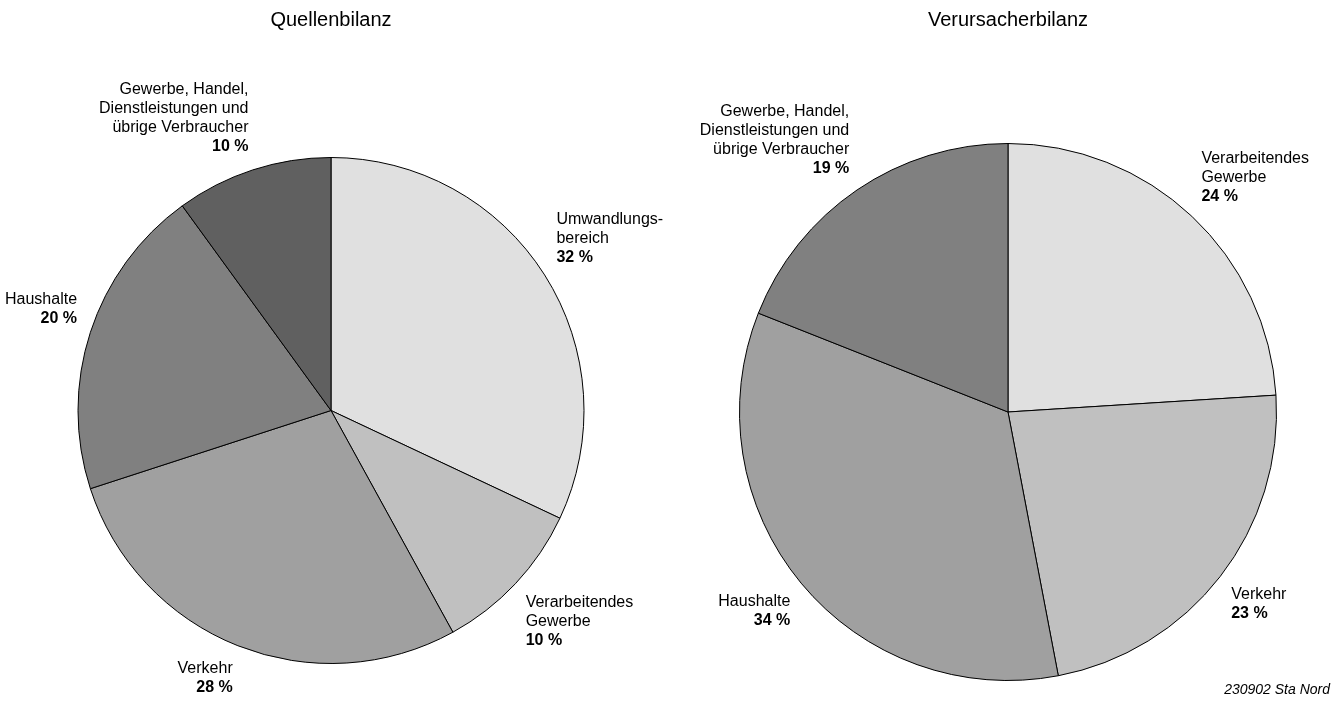 This screenshot has height=719, width=1343. I want to click on data-label: 28 %, so click(214, 686).